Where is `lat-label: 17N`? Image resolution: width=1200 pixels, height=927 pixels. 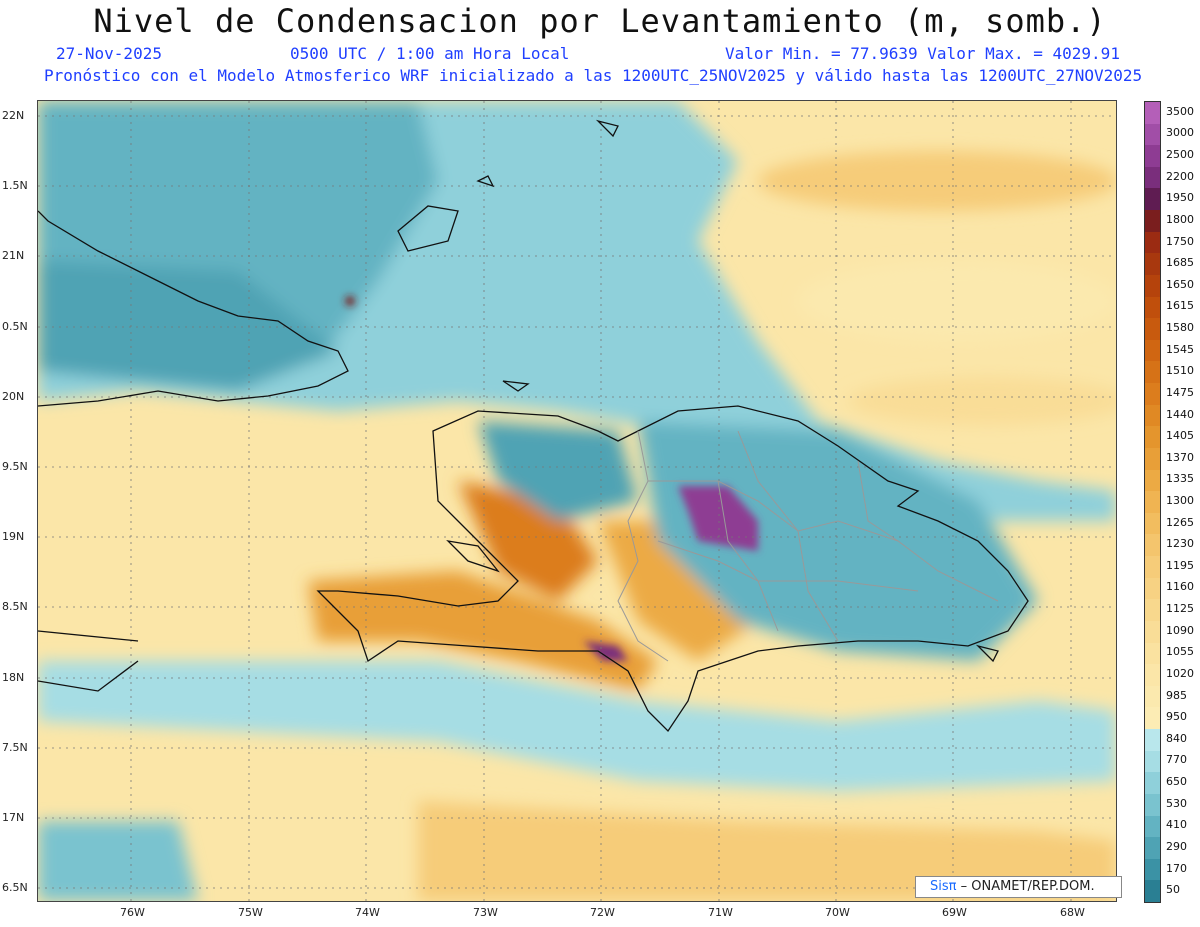
lat-label: 17N is located at coordinates (13, 817).